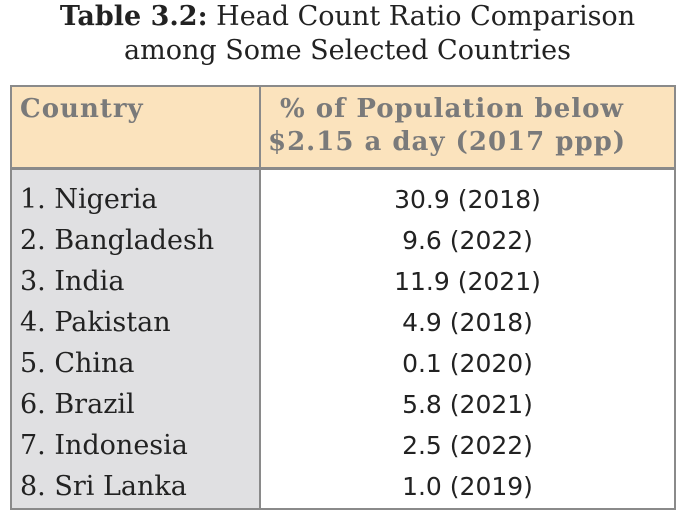 The width and height of the screenshot is (695, 521). What do you see at coordinates (347, 50) in the screenshot?
I see `caption-title-line-2: among Some Selected Countries` at bounding box center [347, 50].